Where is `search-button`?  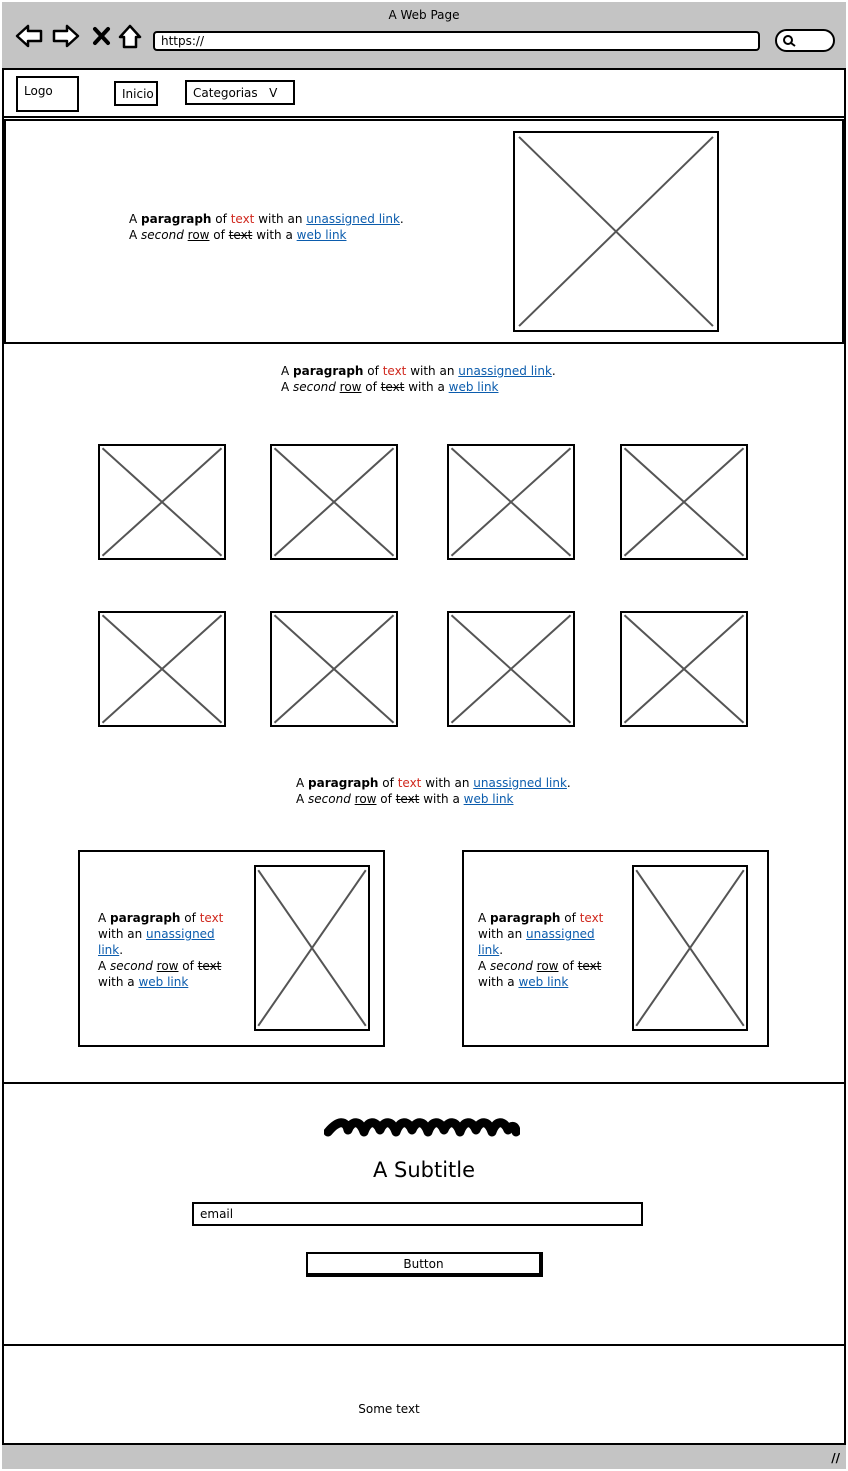
search-button is located at coordinates (805, 40).